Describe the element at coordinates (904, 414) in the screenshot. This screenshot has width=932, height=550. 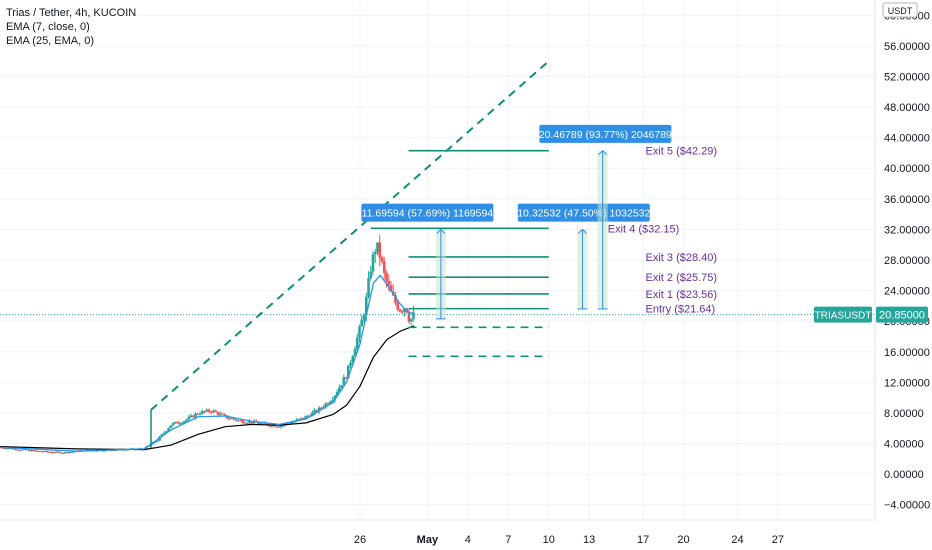
I see `y-tick-label: 8.00000` at that location.